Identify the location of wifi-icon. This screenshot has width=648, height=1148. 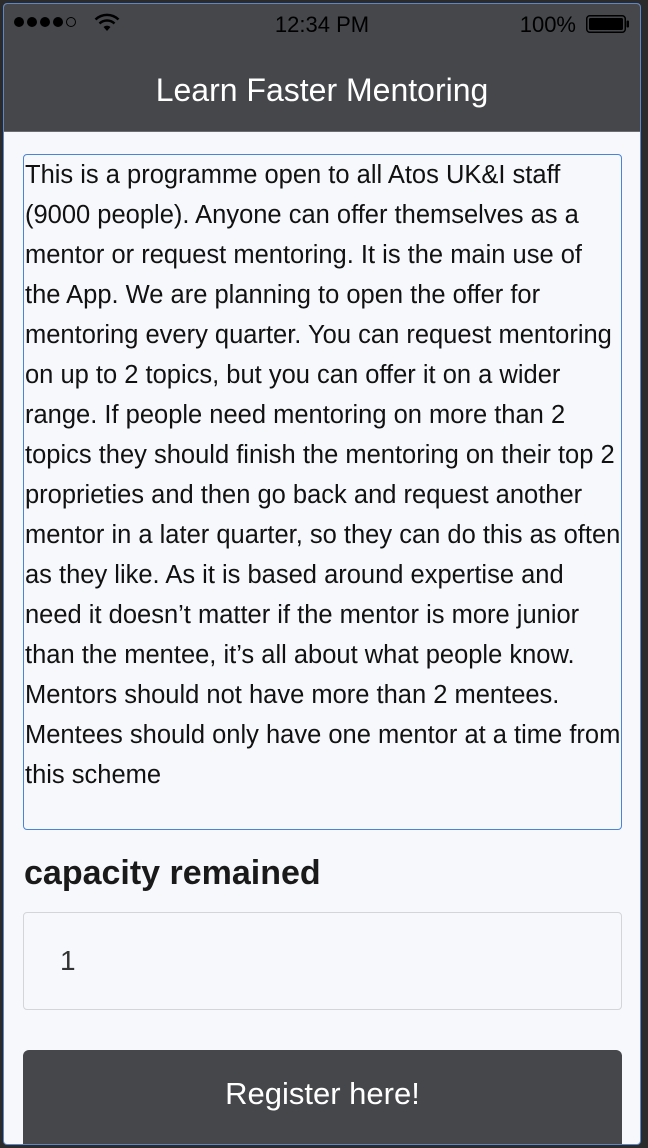
(107, 22).